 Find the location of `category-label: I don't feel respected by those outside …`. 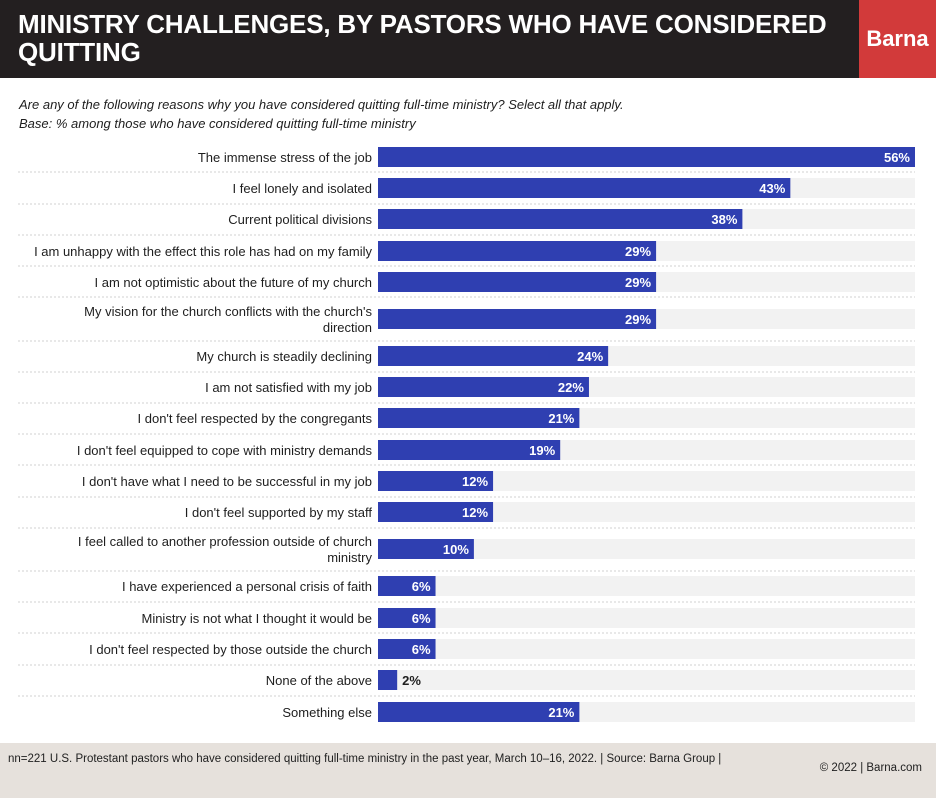

category-label: I don't feel respected by those outside … is located at coordinates (230, 649).